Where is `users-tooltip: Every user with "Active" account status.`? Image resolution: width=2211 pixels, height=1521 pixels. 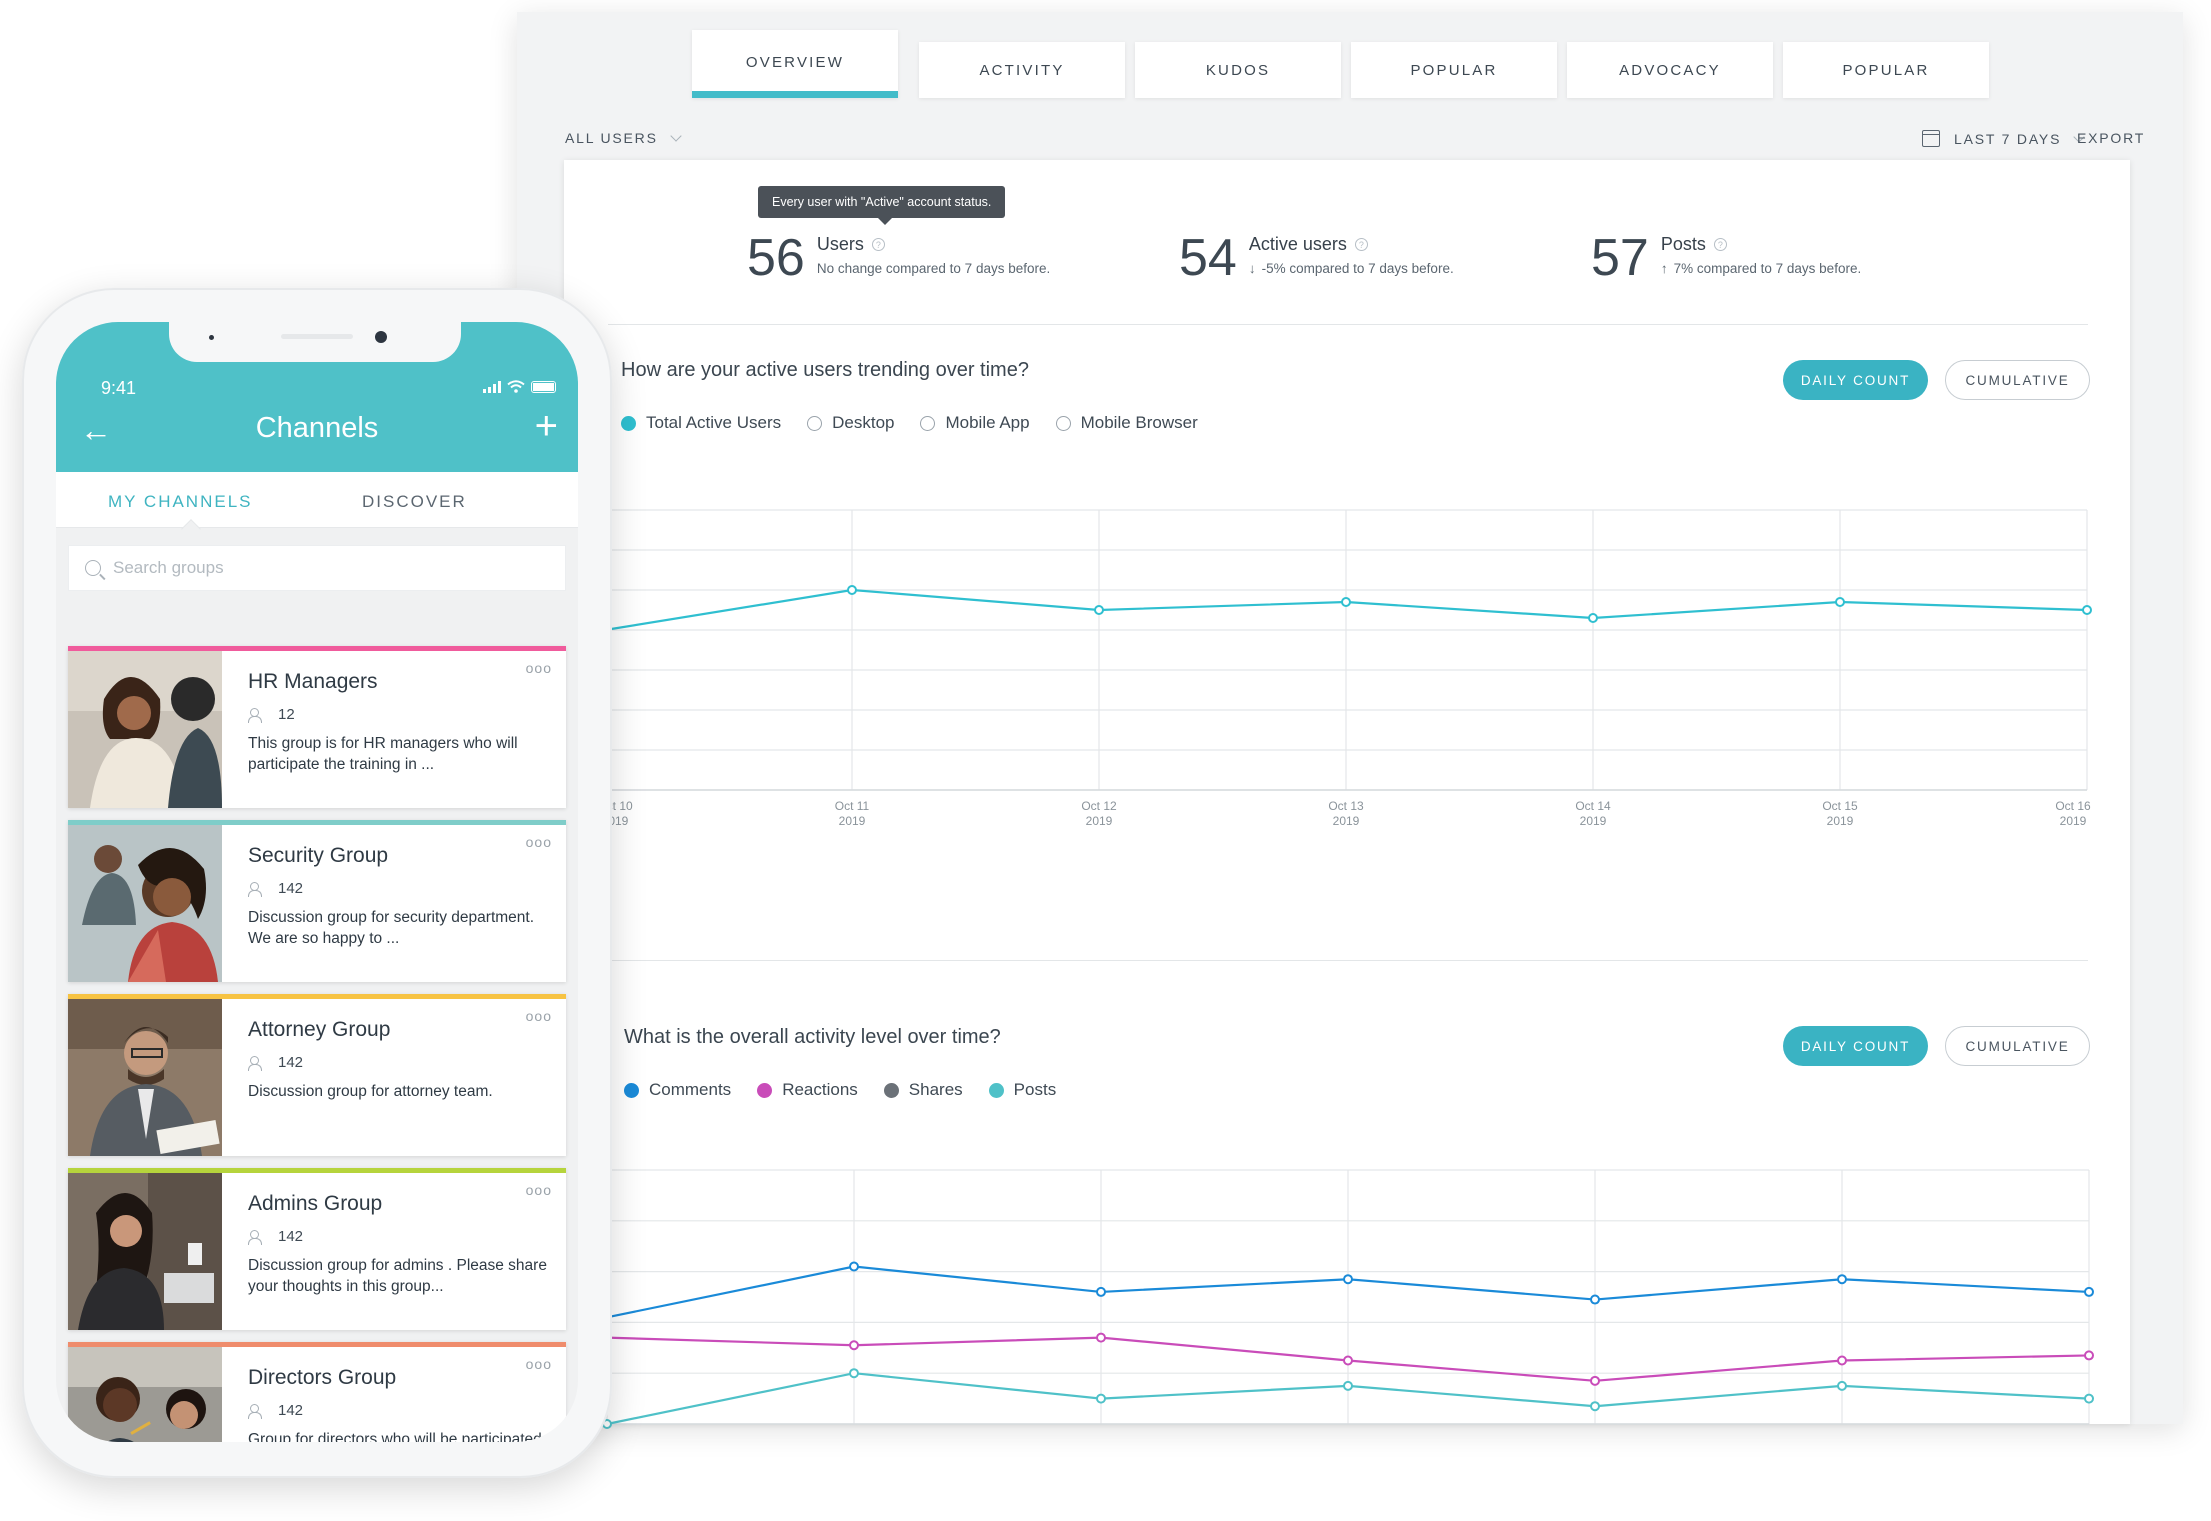 users-tooltip: Every user with "Active" account status. is located at coordinates (882, 205).